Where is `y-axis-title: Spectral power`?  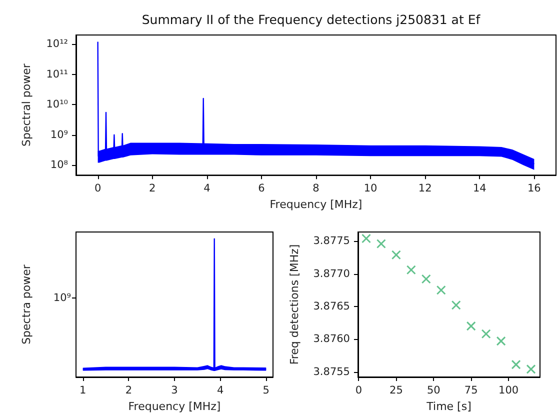 y-axis-title: Spectral power is located at coordinates (26, 105).